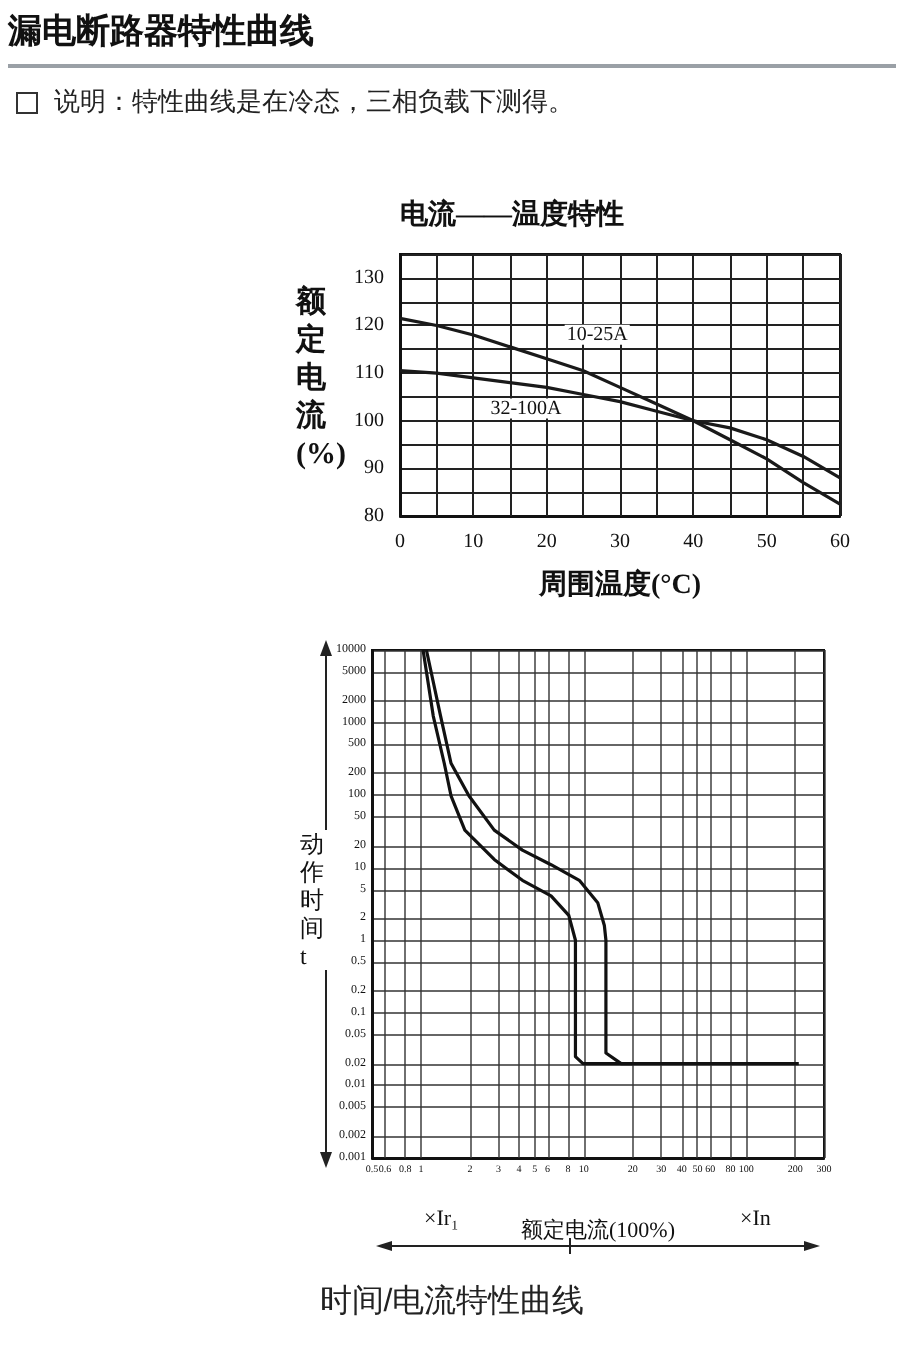 The width and height of the screenshot is (904, 1348). What do you see at coordinates (598, 1230) in the screenshot?
I see `x-axis-title: 额定电流(100%)` at bounding box center [598, 1230].